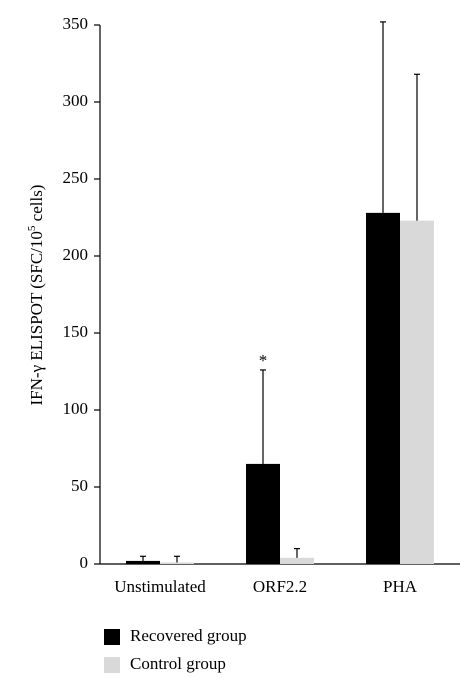  Describe the element at coordinates (188, 635) in the screenshot. I see `legend-label: Recovered group` at that location.